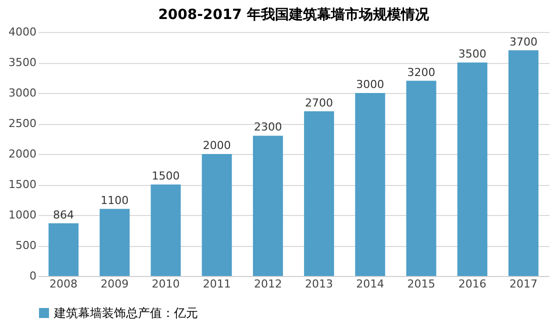 This screenshot has width=557, height=327. Describe the element at coordinates (472, 284) in the screenshot. I see `x-tick-label: 2016` at that location.